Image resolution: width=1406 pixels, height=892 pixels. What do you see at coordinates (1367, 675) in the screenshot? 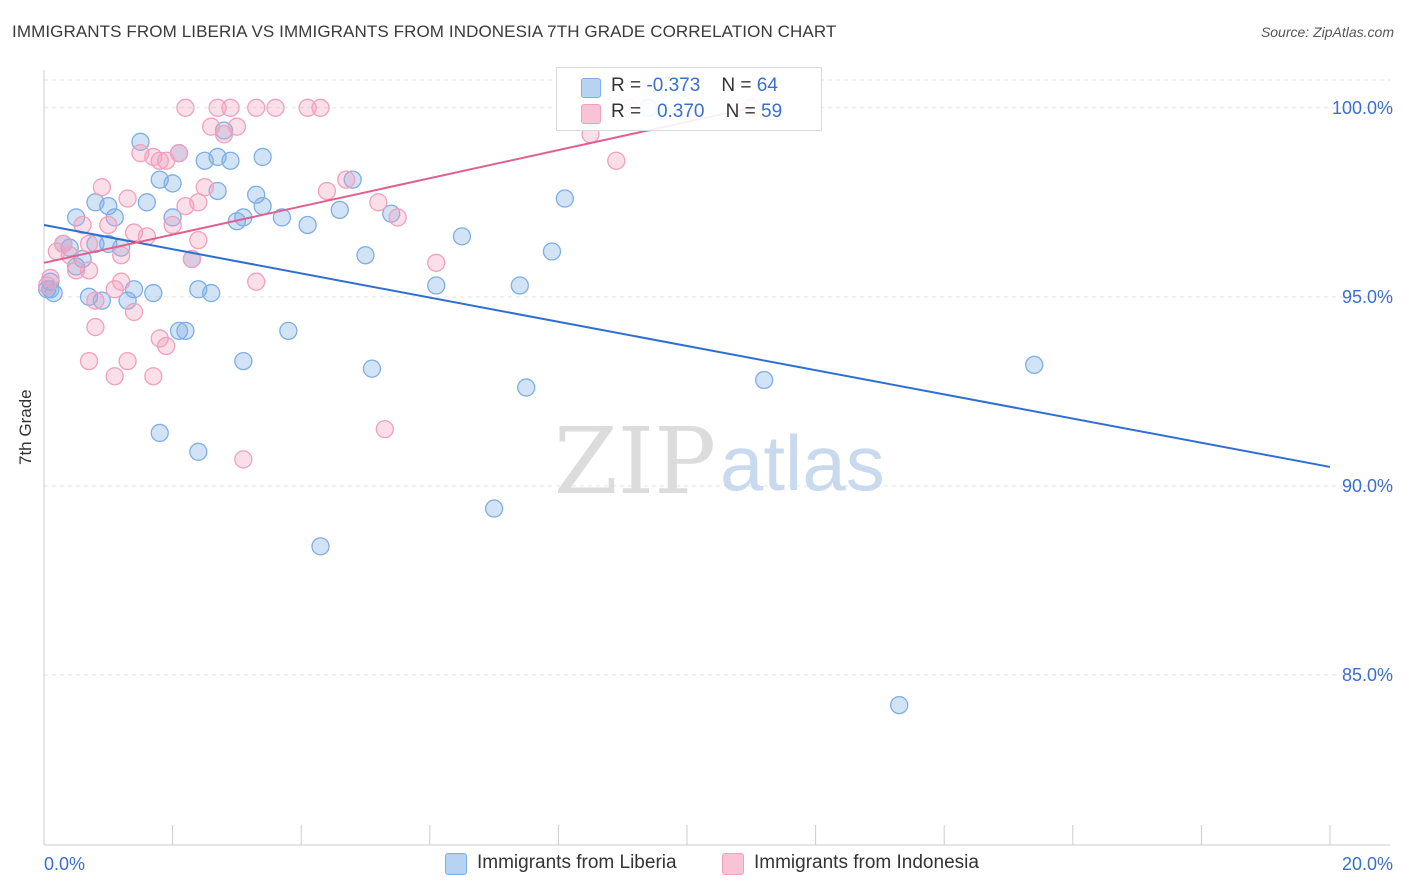
I see `y-tick-label: 85.0%` at bounding box center [1367, 675].